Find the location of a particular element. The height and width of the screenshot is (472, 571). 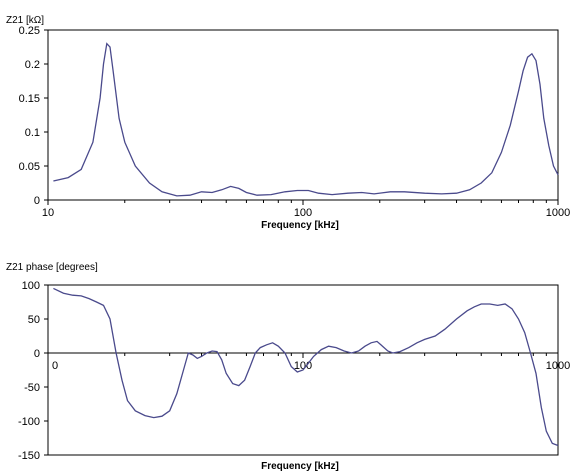

y-tick-label: 0.15 is located at coordinates (29, 99).